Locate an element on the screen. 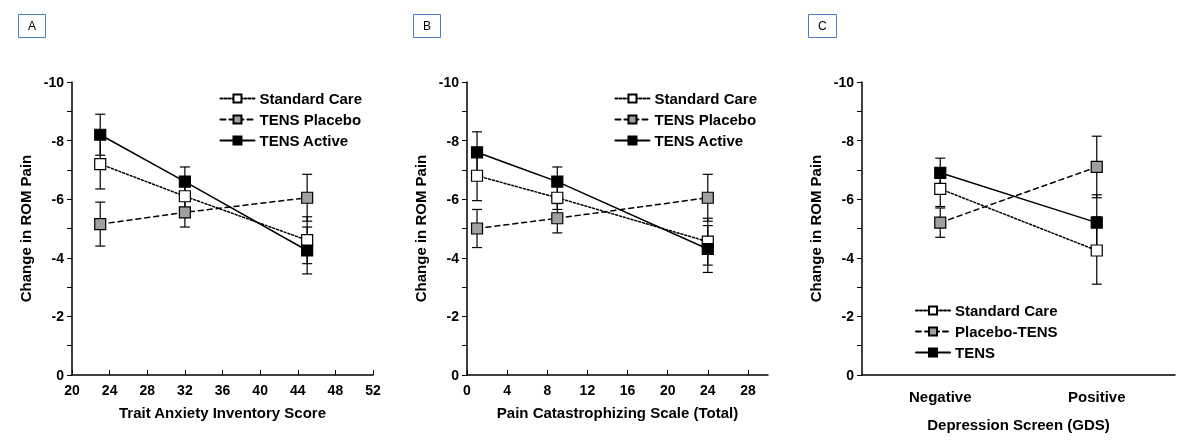 The width and height of the screenshot is (1185, 445). chart-title: C is located at coordinates (822, 26).